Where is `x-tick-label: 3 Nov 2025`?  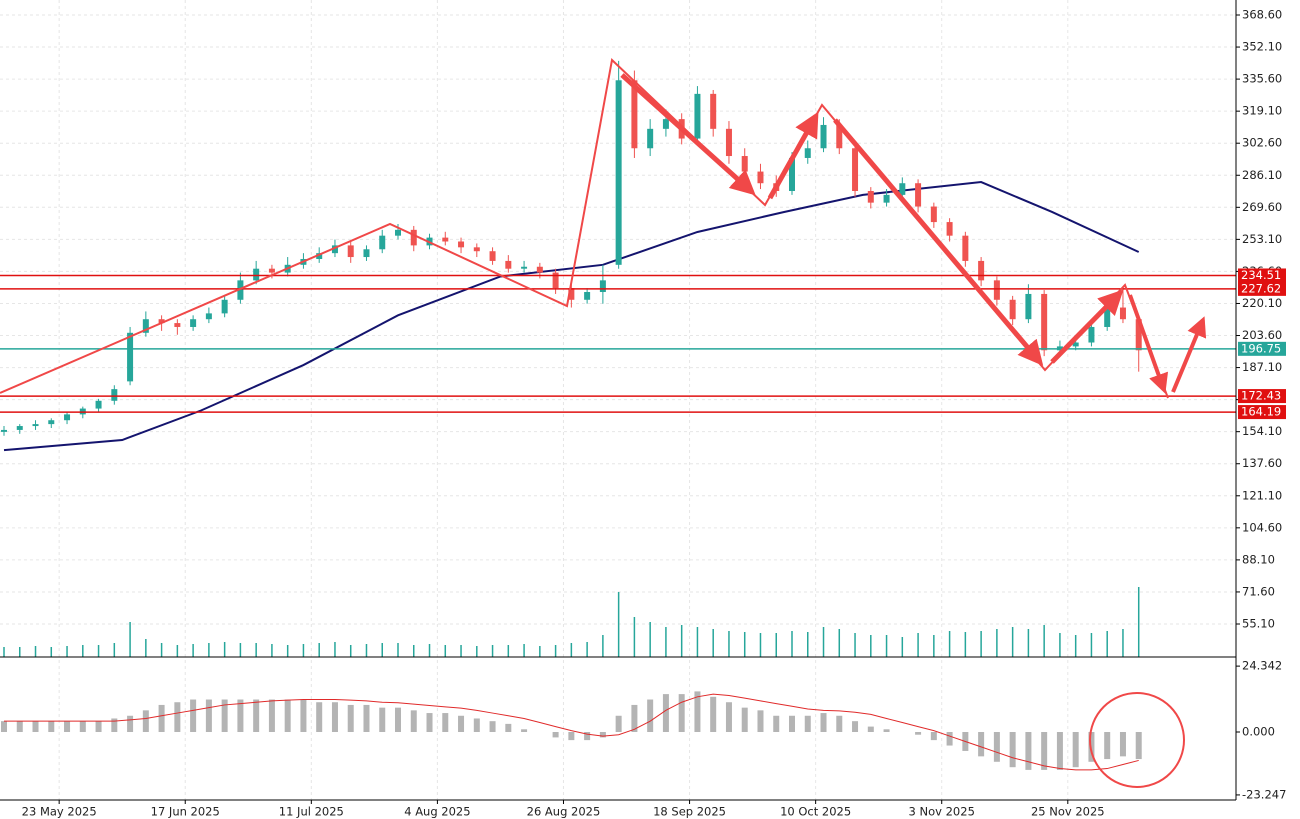 x-tick-label: 3 Nov 2025 is located at coordinates (942, 812).